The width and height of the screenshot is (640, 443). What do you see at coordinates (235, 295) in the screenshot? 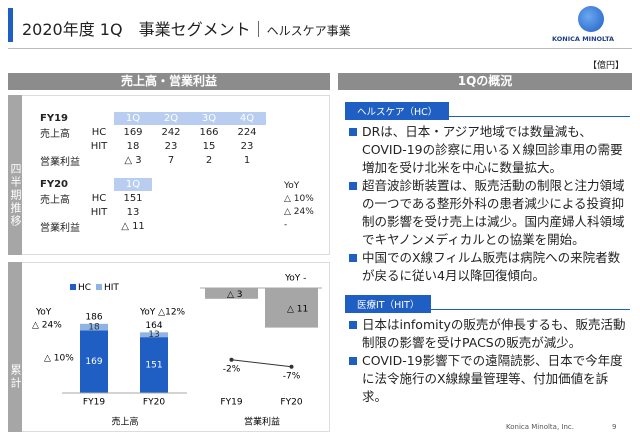
I see `bar-label: △ 3` at bounding box center [235, 295].